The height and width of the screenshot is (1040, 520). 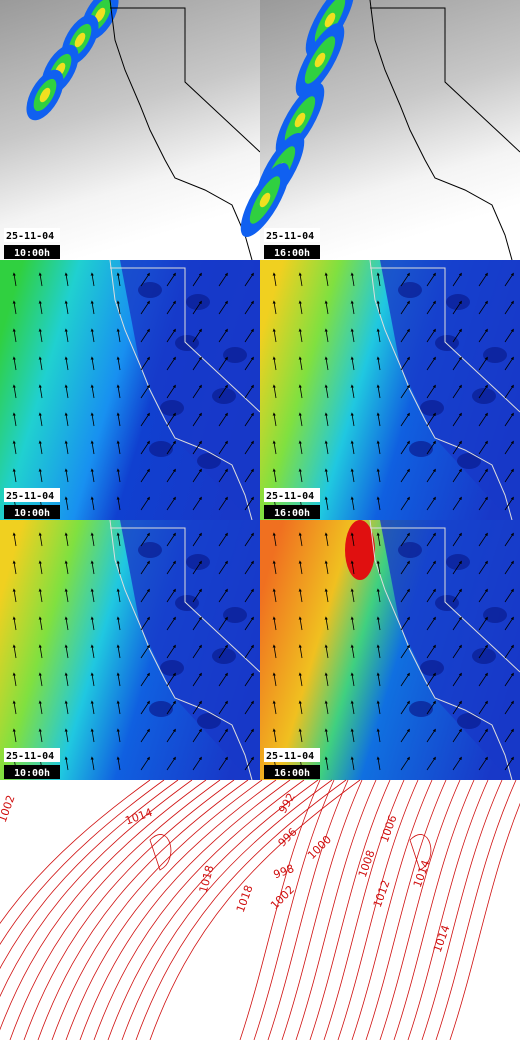 What do you see at coordinates (32, 773) in the screenshot?
I see `time-label: 10:00h` at bounding box center [32, 773].